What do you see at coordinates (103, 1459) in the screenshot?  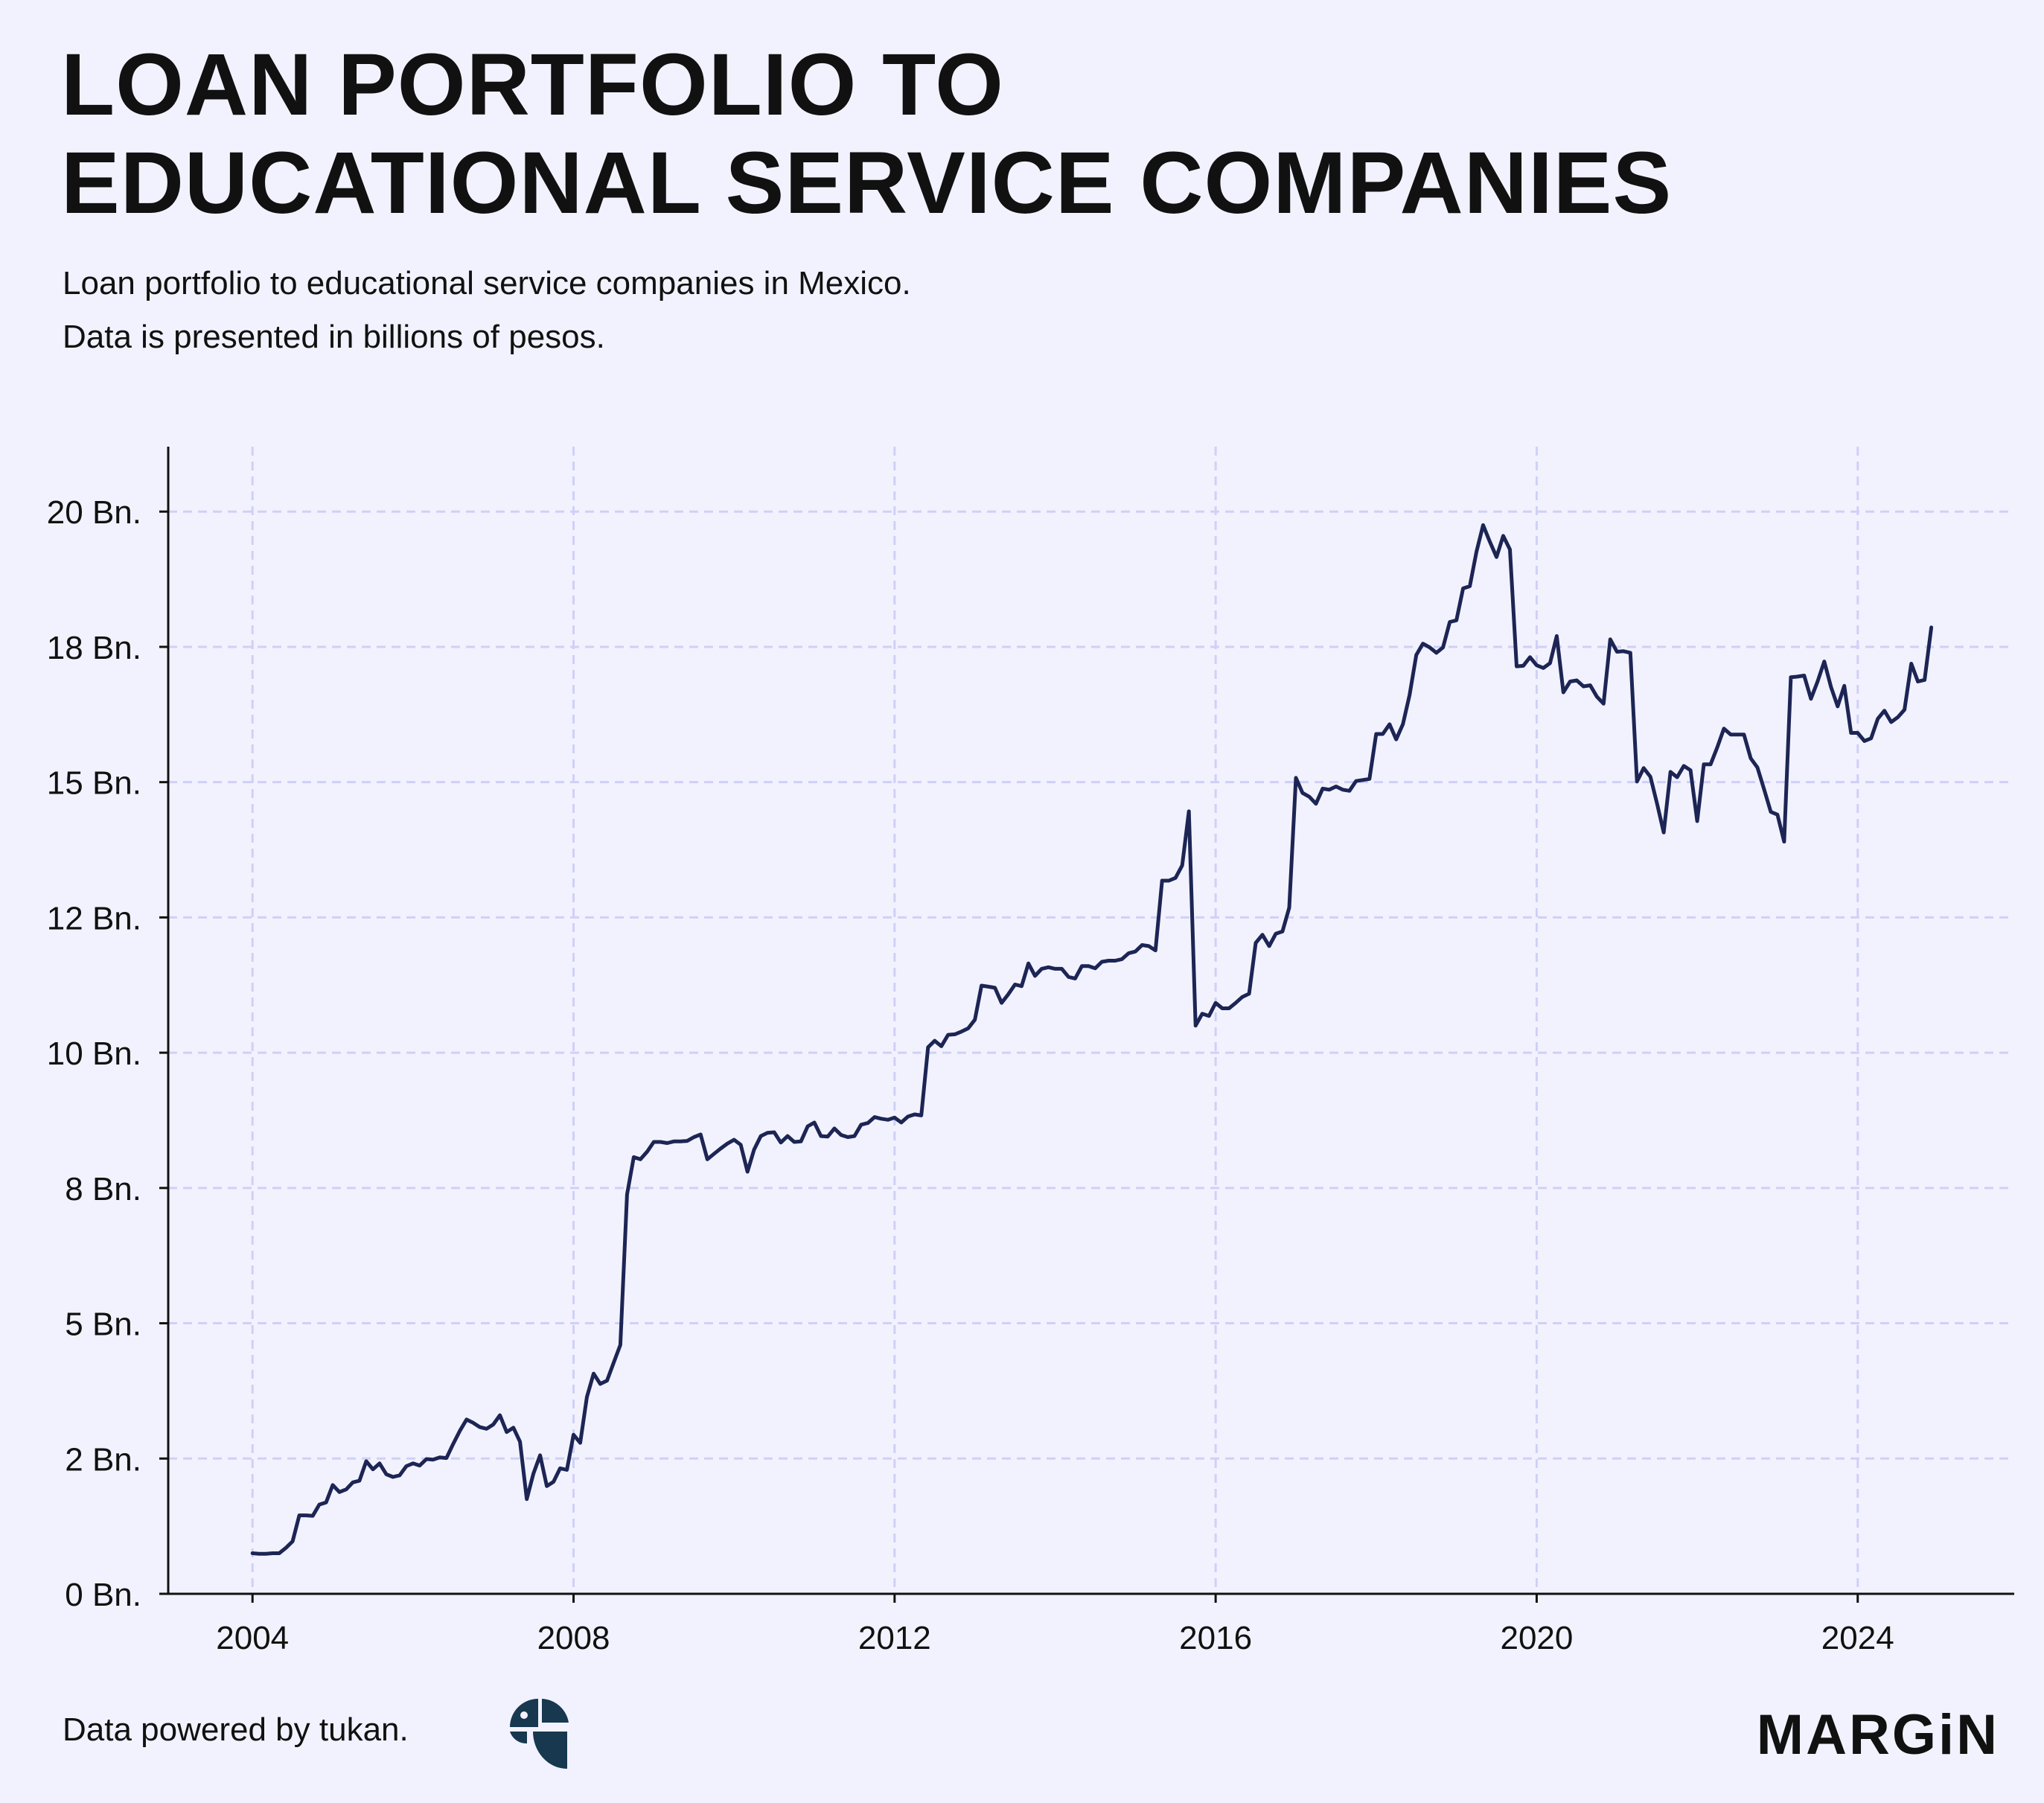 I see `y-tick-label: 2 Bn.` at bounding box center [103, 1459].